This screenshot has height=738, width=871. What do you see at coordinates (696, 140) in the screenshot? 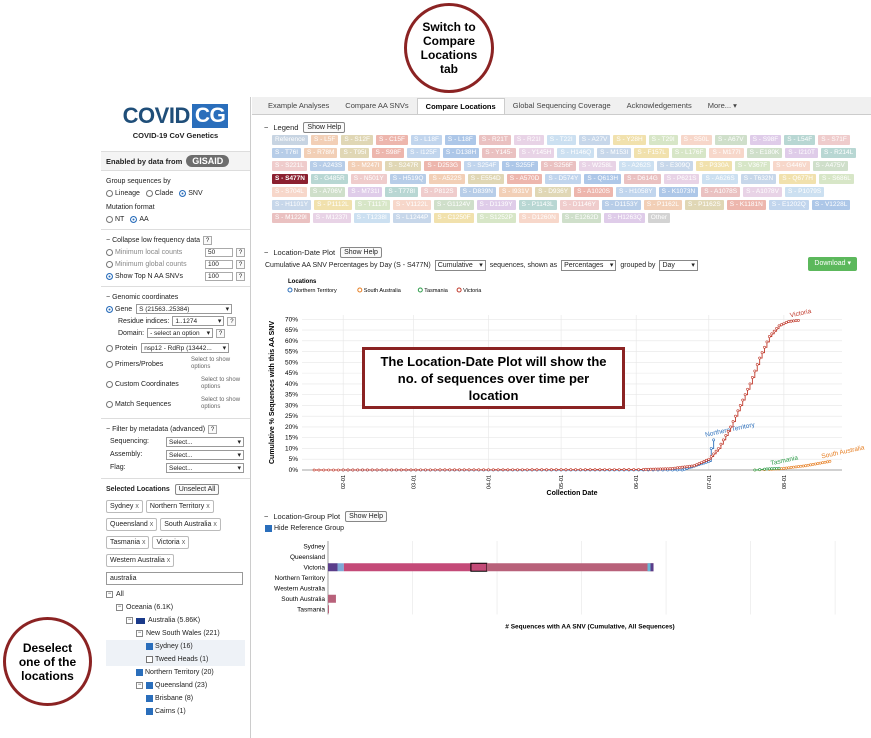
I see `legend-chip: S - S50L` at bounding box center [696, 140].